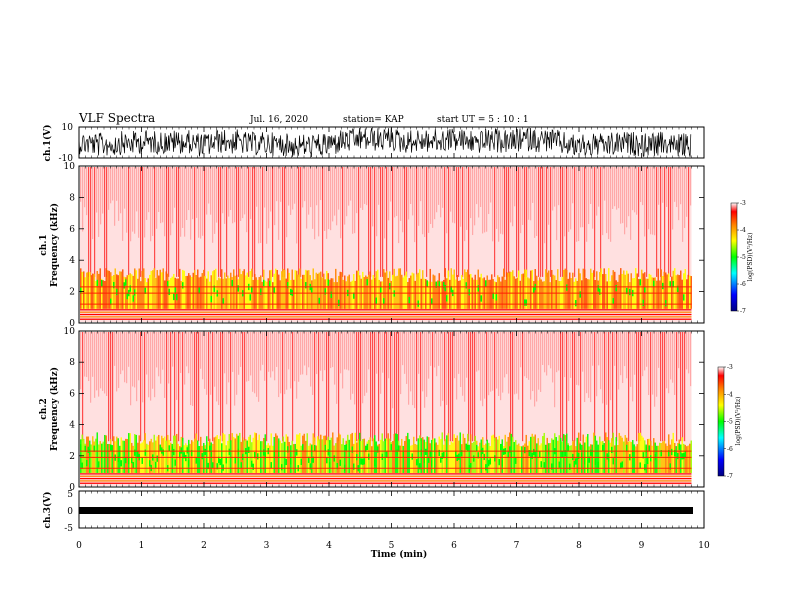 The width and height of the screenshot is (792, 612). Describe the element at coordinates (399, 554) in the screenshot. I see `time-axis-label: Time (min)` at that location.